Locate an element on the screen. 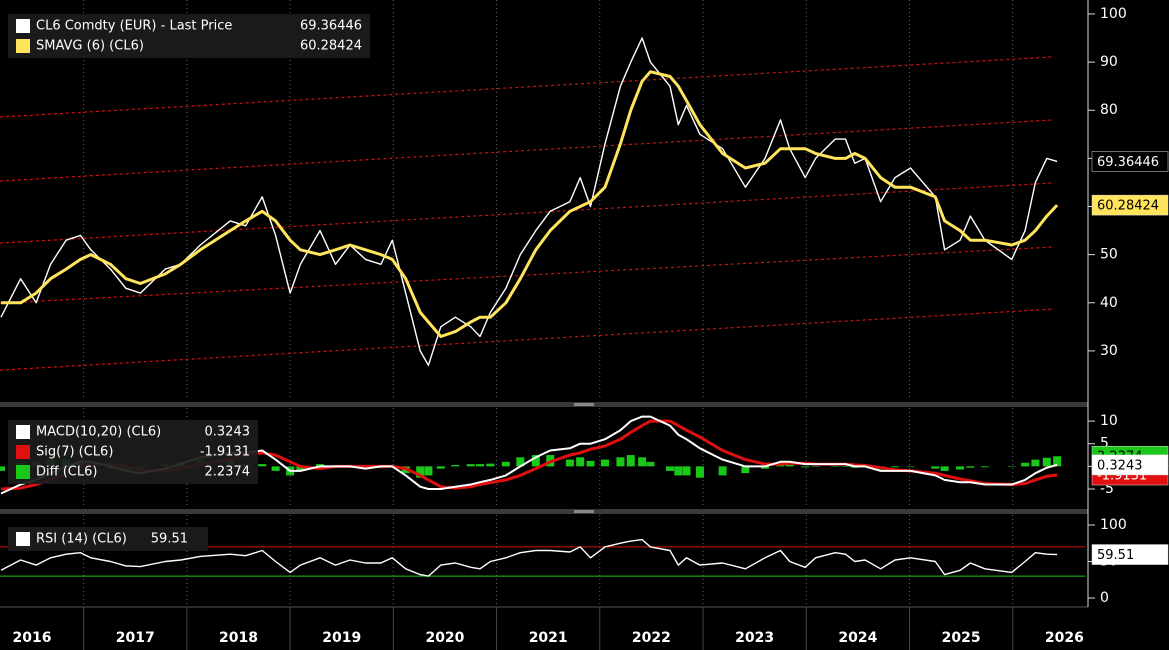 The width and height of the screenshot is (1169, 650). value-tag-label: 60.28424 is located at coordinates (1128, 206).